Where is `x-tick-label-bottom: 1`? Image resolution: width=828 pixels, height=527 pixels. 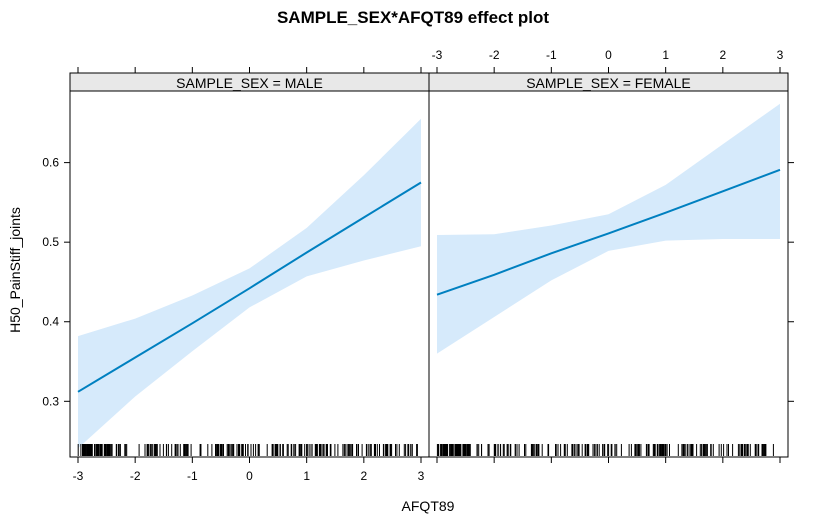 x-tick-label-bottom: 1 is located at coordinates (306, 476).